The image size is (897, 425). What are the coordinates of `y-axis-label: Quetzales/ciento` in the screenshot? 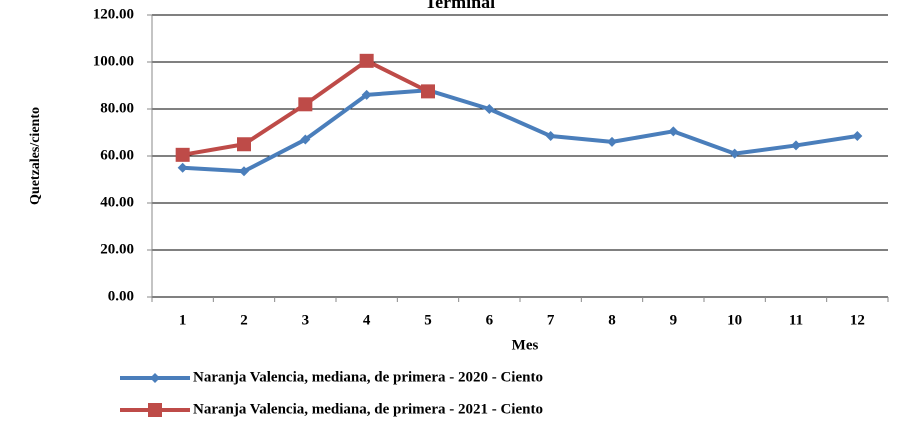 It's located at (35, 156).